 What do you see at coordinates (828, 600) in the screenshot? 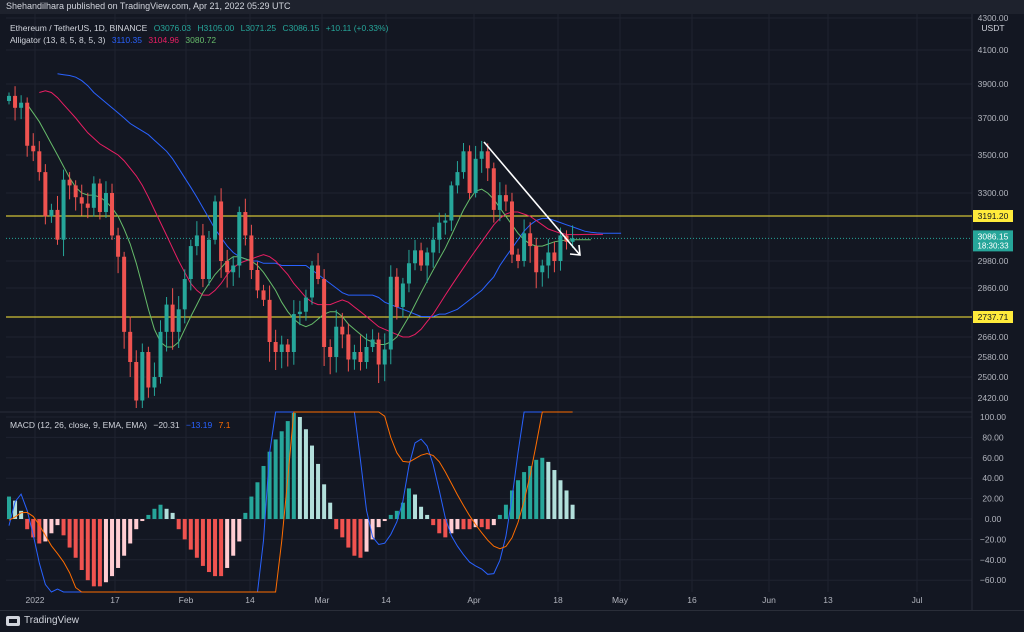
I see `time-tick-label: 13` at bounding box center [828, 600].